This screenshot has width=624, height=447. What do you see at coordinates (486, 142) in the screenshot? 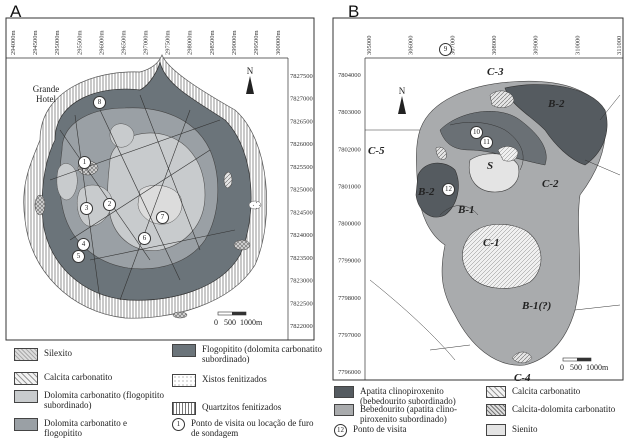
I see `visit-point: 11` at bounding box center [486, 142].